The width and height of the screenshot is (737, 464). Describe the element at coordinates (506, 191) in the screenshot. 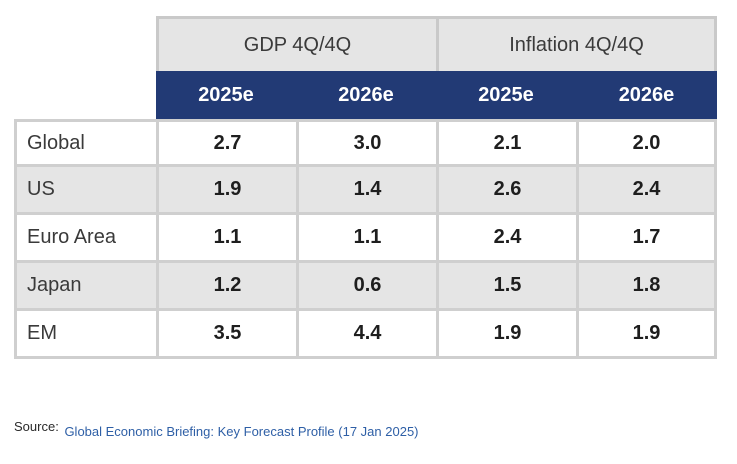

I see `data-cell: 2.6` at that location.